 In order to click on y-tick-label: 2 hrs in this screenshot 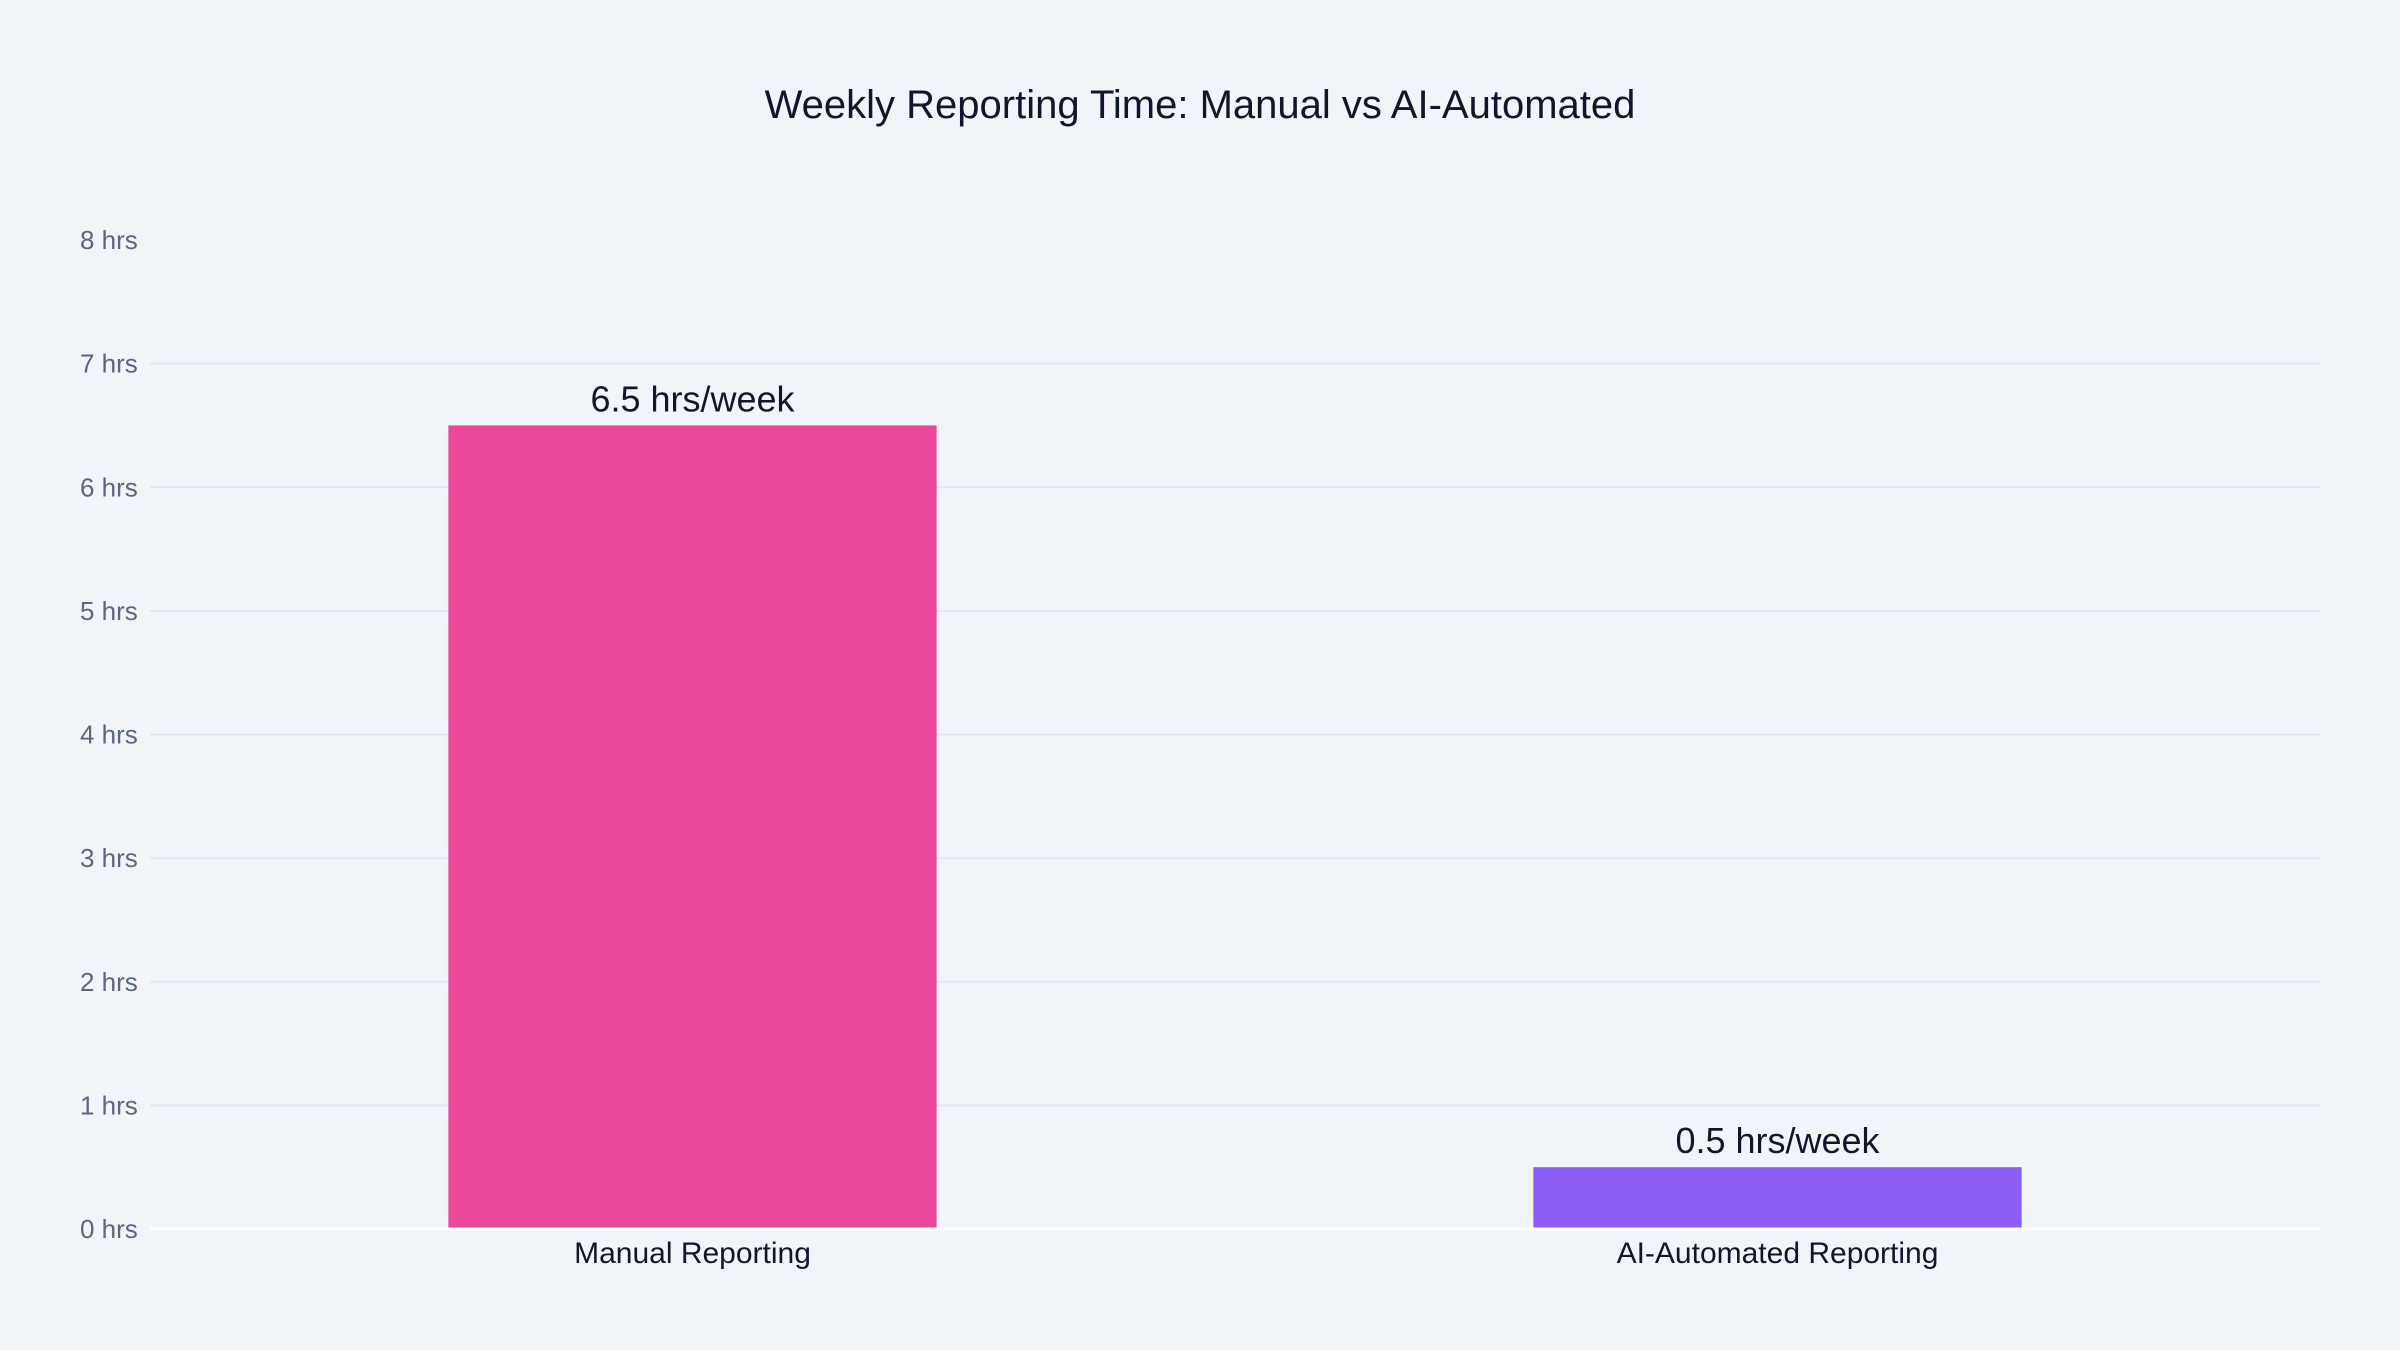, I will do `click(109, 982)`.